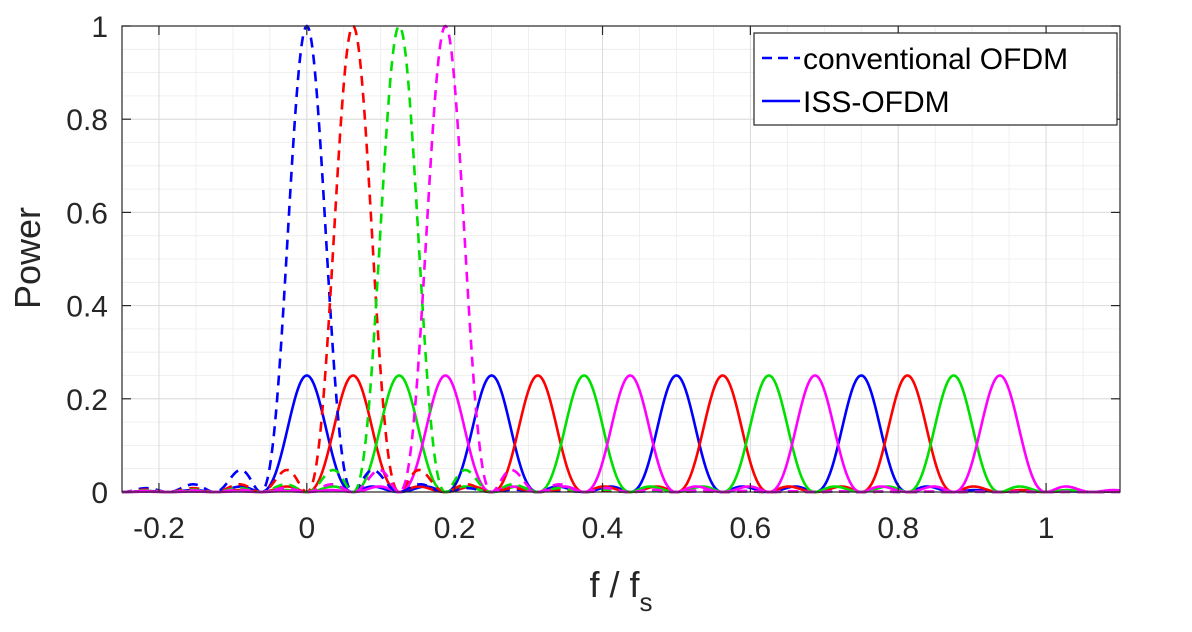 This screenshot has height=632, width=1192. I want to click on y-tick-label: 0.8, so click(87, 120).